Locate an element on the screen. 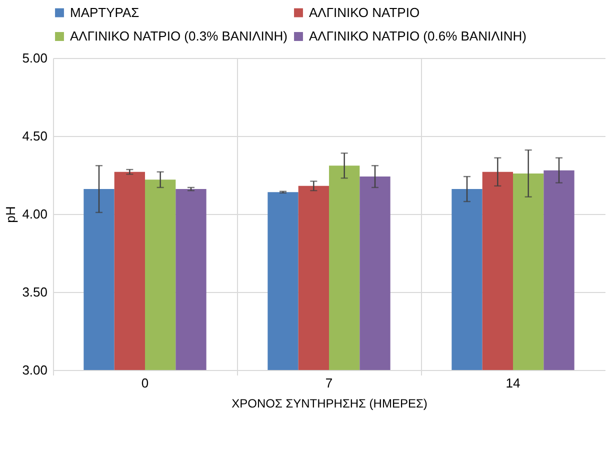 The image size is (615, 459). legend-label: ΑΛΓΙΝΙΚΟ ΝΑΤΡΙΟ (0.6% ΒΑΝΙΛΙΝΗ) is located at coordinates (417, 36).